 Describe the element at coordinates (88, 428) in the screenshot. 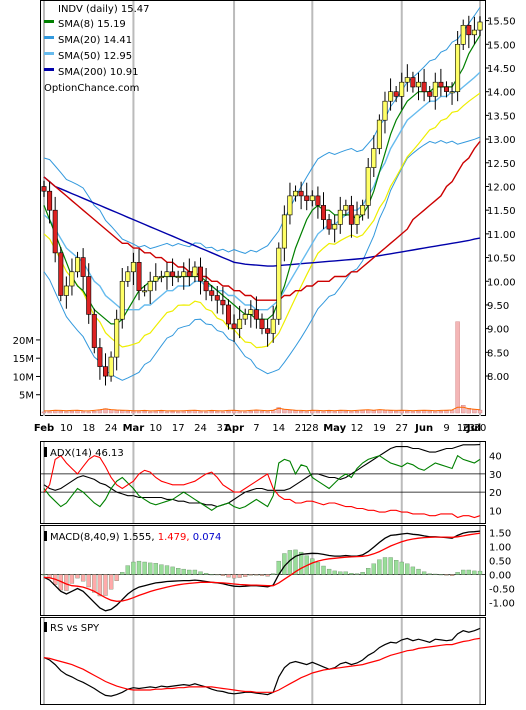

I see `date-label: 18` at that location.